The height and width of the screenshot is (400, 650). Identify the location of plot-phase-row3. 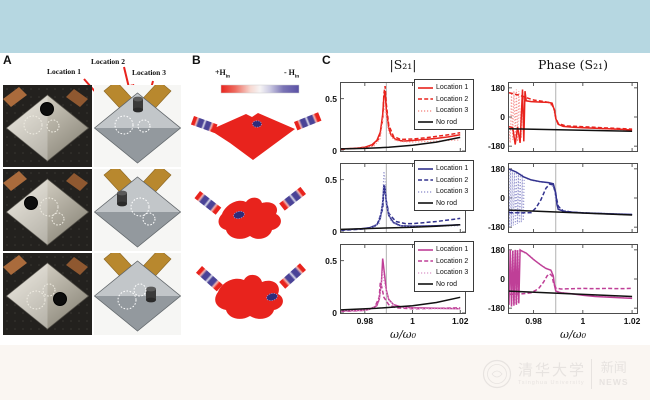
(573, 279).